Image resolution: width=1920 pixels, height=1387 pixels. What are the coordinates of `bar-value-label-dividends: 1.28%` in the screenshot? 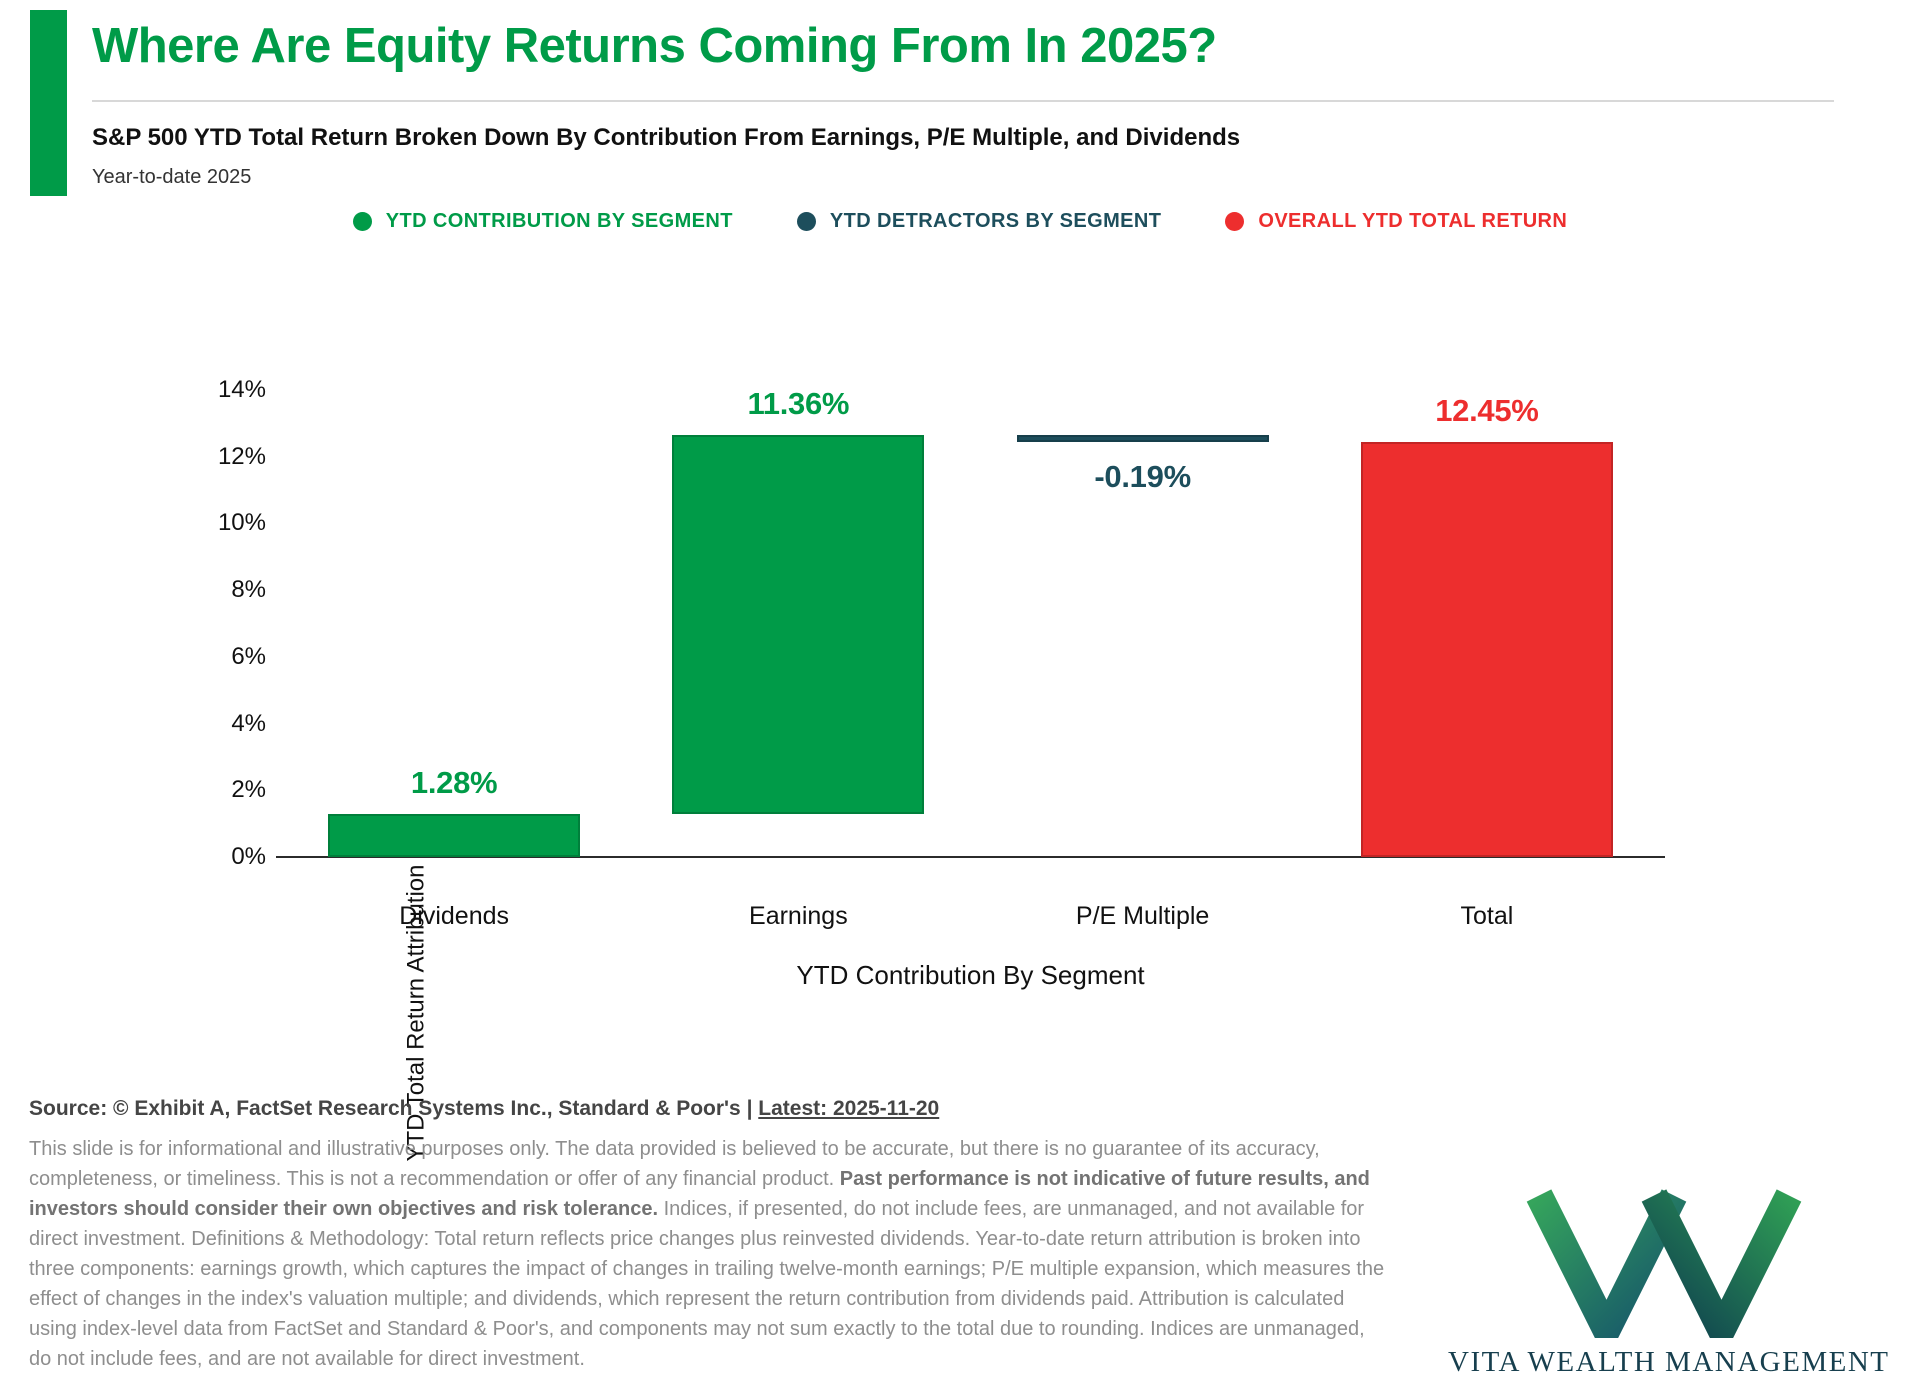 It's located at (454, 783).